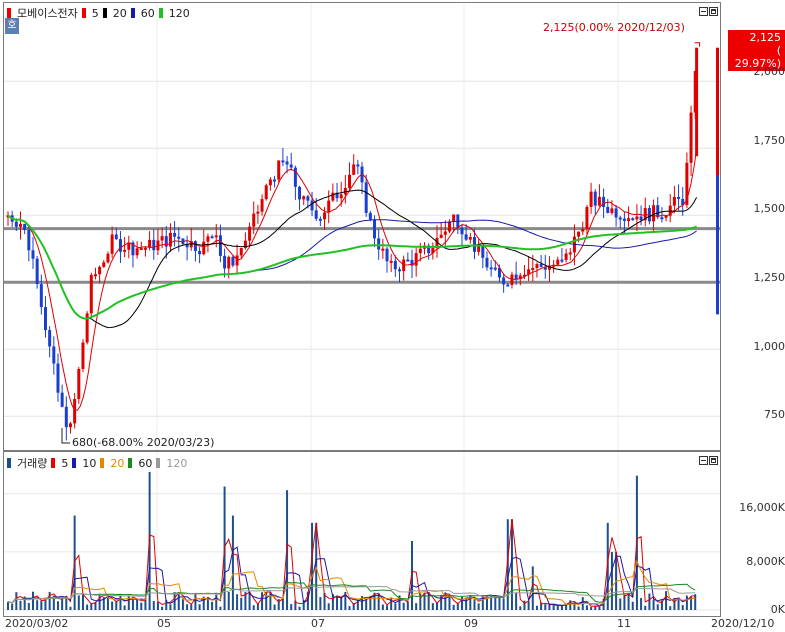 The image size is (785, 632). I want to click on ma120-line, so click(352, 267).